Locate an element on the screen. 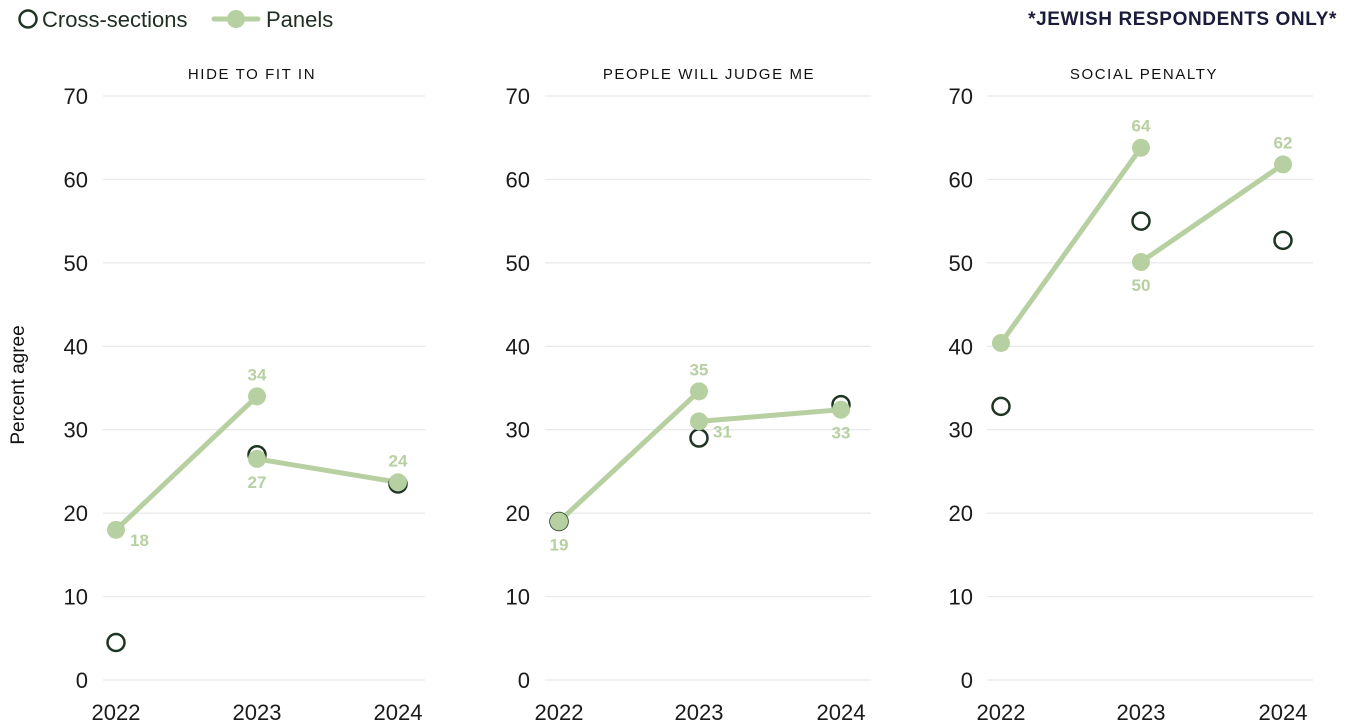  panel-legend-label: Panels is located at coordinates (299, 19).